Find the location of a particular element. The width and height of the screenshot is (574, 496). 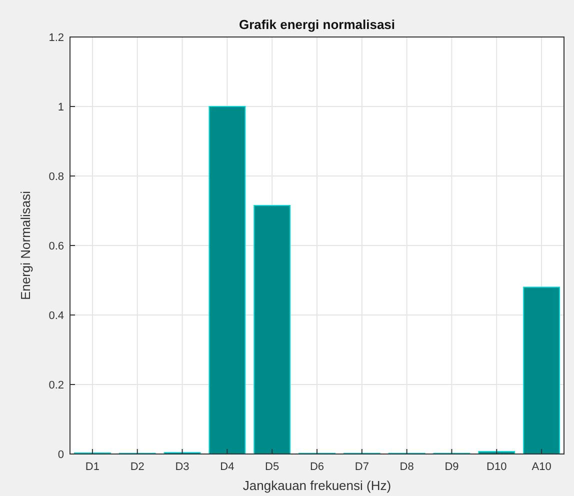

x-tick-label: D7 is located at coordinates (361, 467).